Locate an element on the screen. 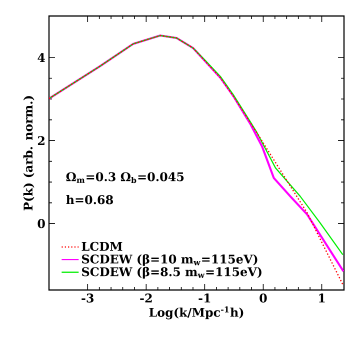 The image size is (354, 338). x-tick-label: -3 is located at coordinates (88, 298).